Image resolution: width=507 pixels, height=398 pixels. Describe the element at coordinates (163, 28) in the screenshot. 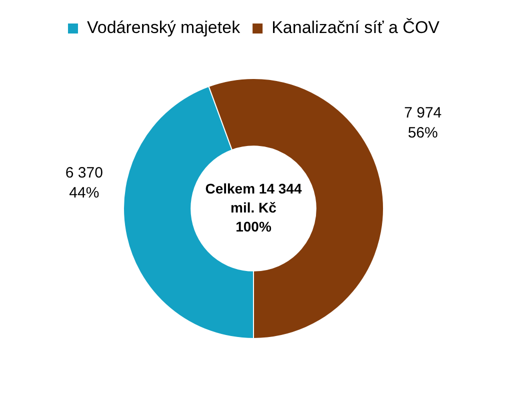

I see `legend-label: Vodárenský majetek` at that location.